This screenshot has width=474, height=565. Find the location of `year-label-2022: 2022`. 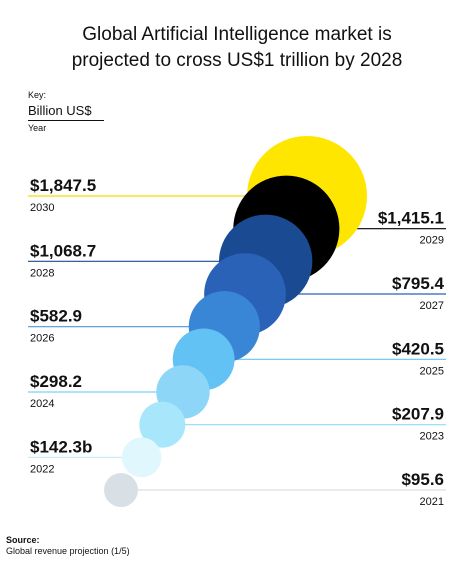

year-label-2022: 2022 is located at coordinates (42, 469).